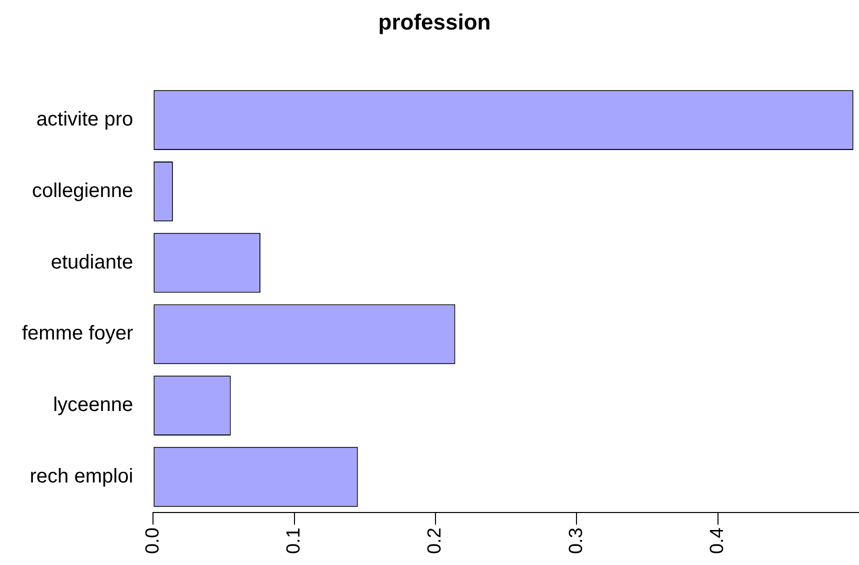  Describe the element at coordinates (82, 476) in the screenshot. I see `y-tick-label: rech emploi` at that location.